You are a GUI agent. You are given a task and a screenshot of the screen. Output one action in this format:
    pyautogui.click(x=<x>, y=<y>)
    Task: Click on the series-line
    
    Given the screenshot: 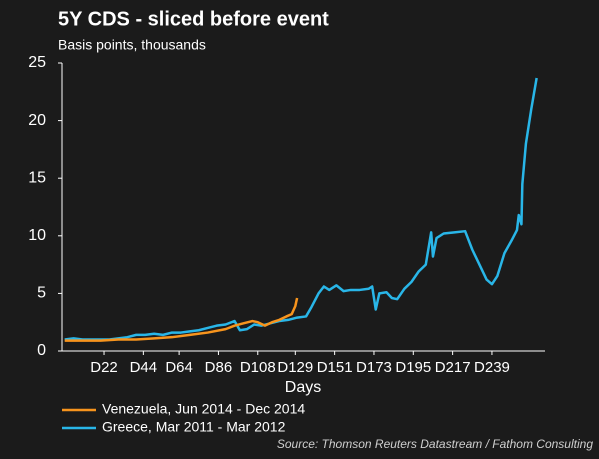 What is the action you would take?
    pyautogui.click(x=181, y=319)
    